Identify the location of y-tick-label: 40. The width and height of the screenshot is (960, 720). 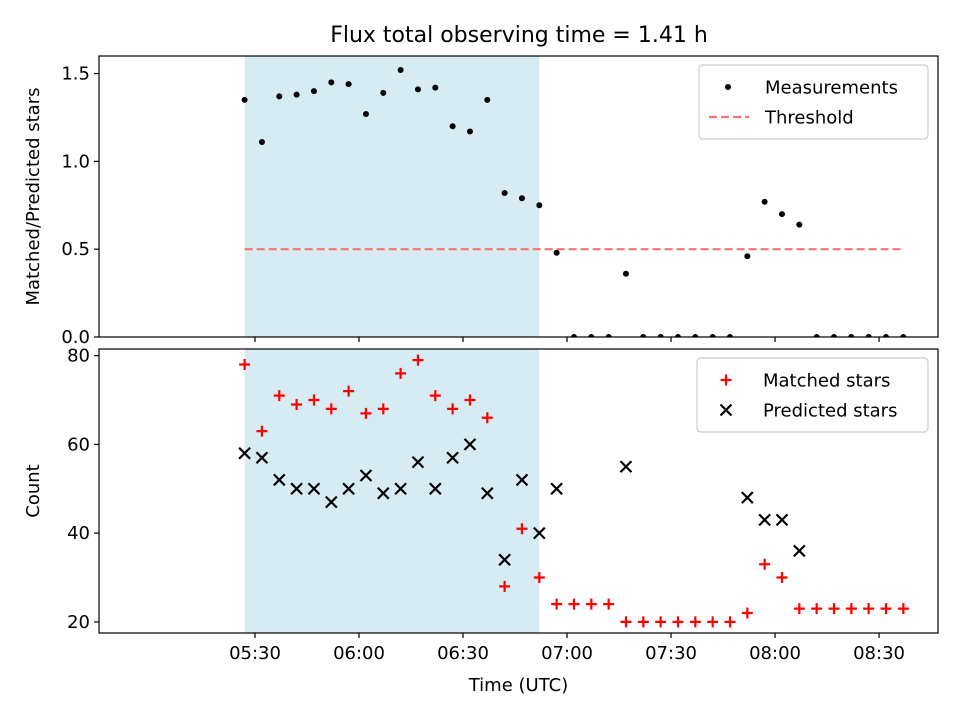
(78, 533).